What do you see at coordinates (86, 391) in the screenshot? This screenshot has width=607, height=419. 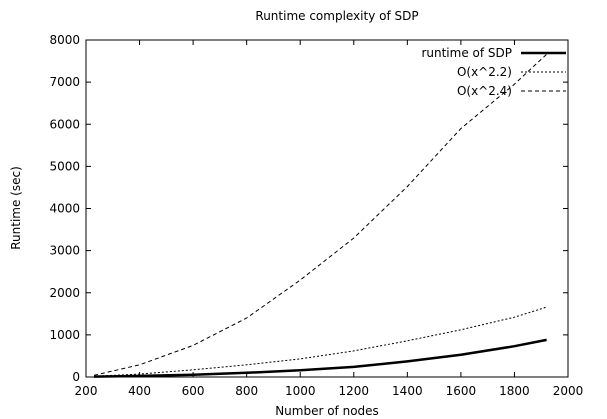 I see `x-tick-label: 200` at bounding box center [86, 391].